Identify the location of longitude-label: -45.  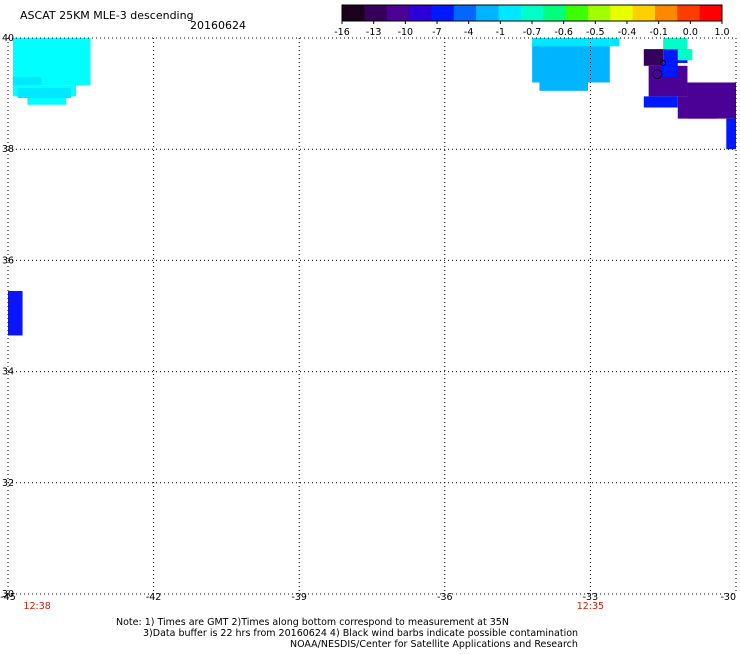
(8, 597).